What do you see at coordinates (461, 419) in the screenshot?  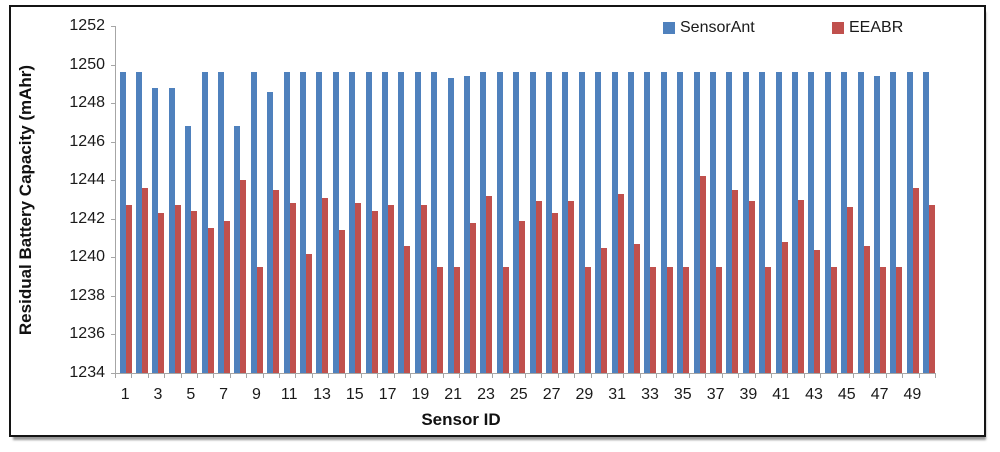 I see `x-axis-title: Sensor ID` at bounding box center [461, 419].